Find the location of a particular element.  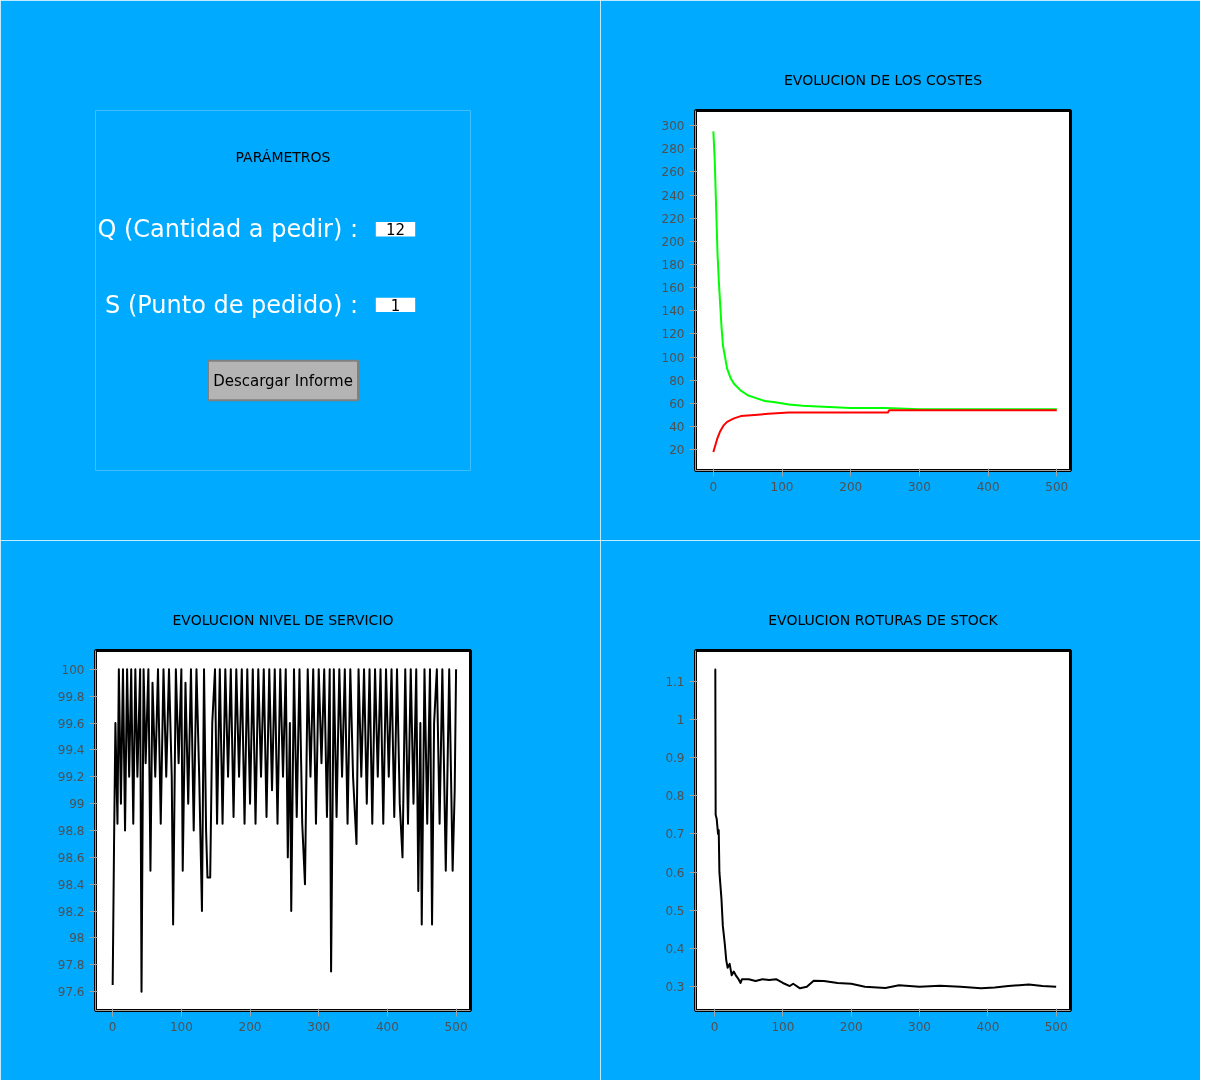

y-tick-label: 0.5 is located at coordinates (675, 910).